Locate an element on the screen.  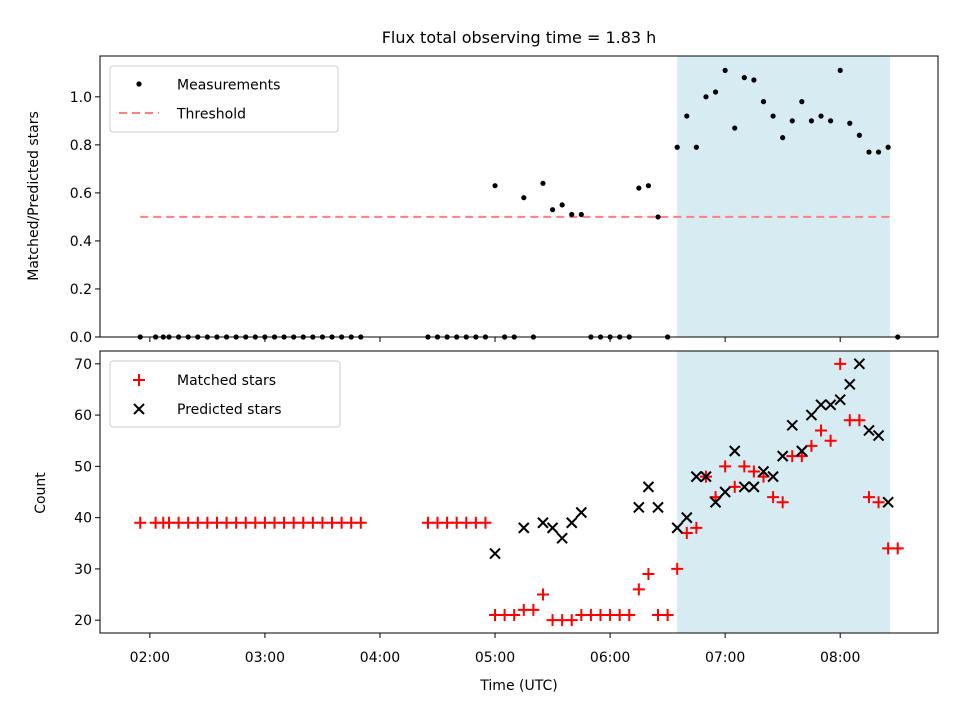
x-tick-label: 08:00 is located at coordinates (840, 658).